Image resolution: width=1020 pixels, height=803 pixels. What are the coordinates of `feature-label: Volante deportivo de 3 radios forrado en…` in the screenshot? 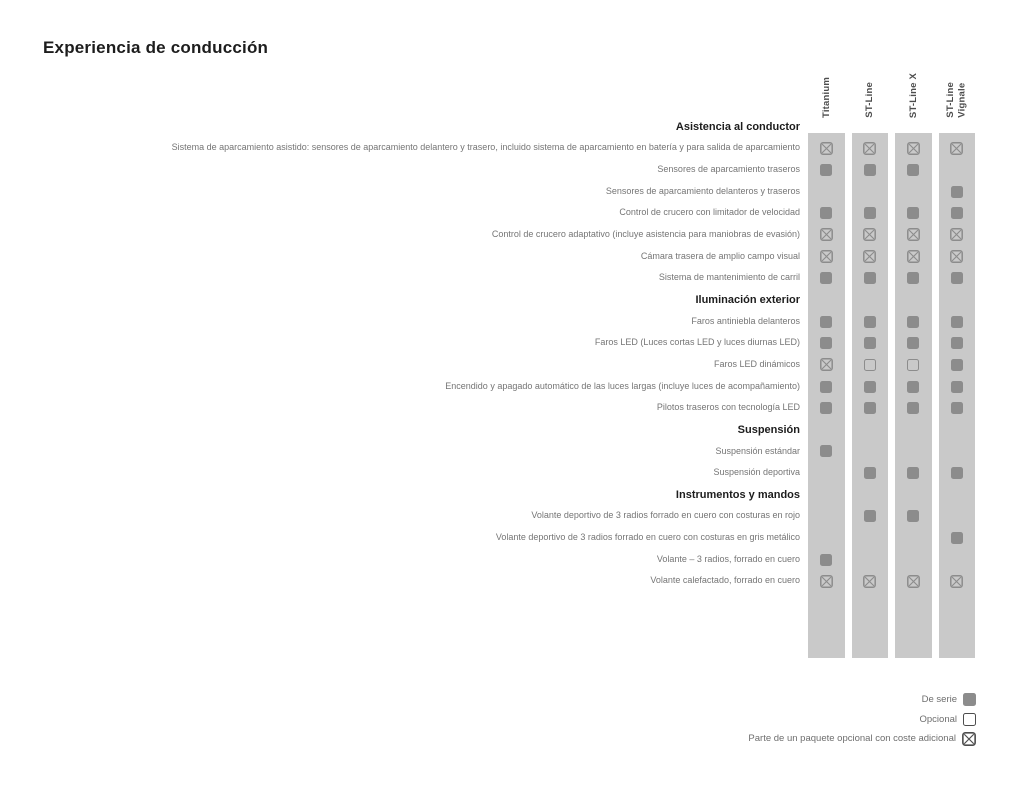 It's located at (665, 515).